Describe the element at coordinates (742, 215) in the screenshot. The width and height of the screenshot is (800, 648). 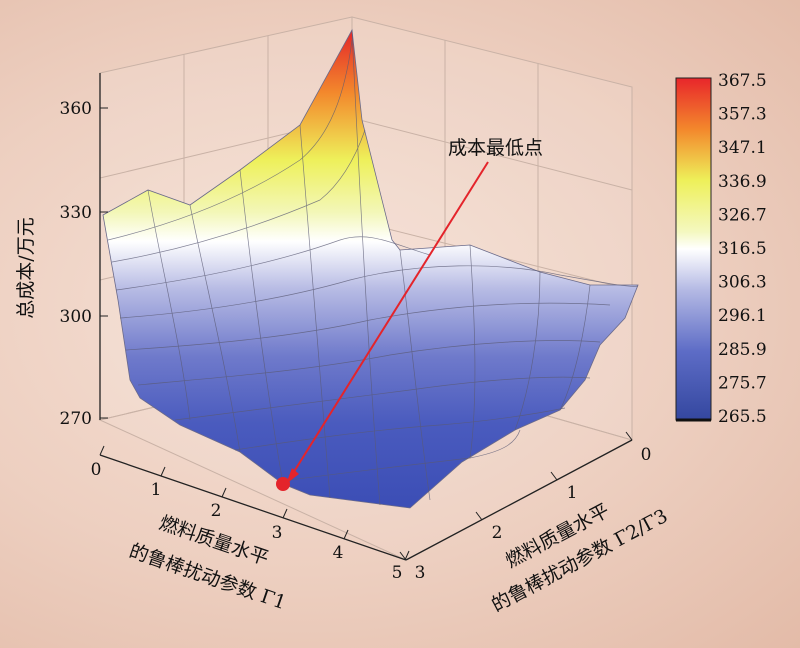
I see `colorbar-tick-label: 326.7` at that location.